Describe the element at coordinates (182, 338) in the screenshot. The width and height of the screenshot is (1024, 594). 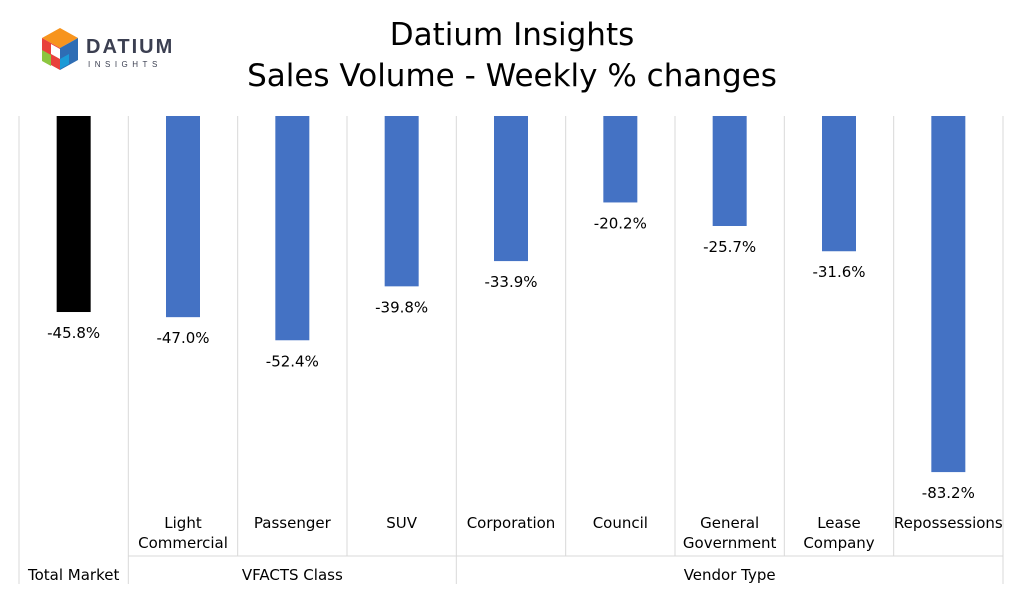
I see `data-label-1: -47.0%` at that location.